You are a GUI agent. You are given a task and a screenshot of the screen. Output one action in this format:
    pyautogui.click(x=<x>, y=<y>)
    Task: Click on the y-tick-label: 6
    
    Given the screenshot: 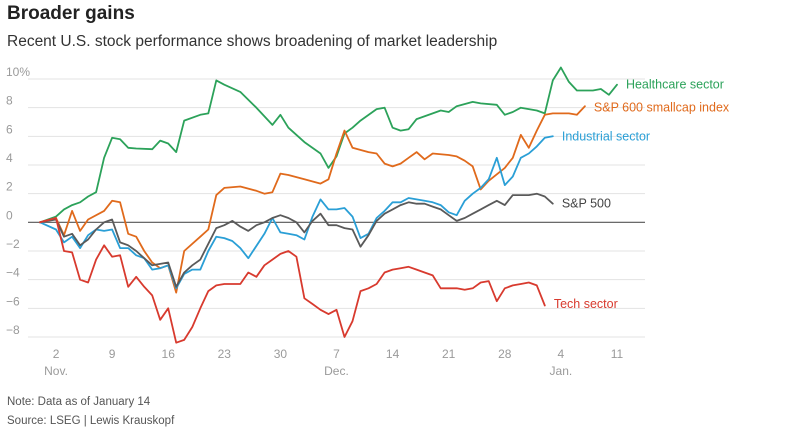 What is the action you would take?
    pyautogui.click(x=9, y=129)
    